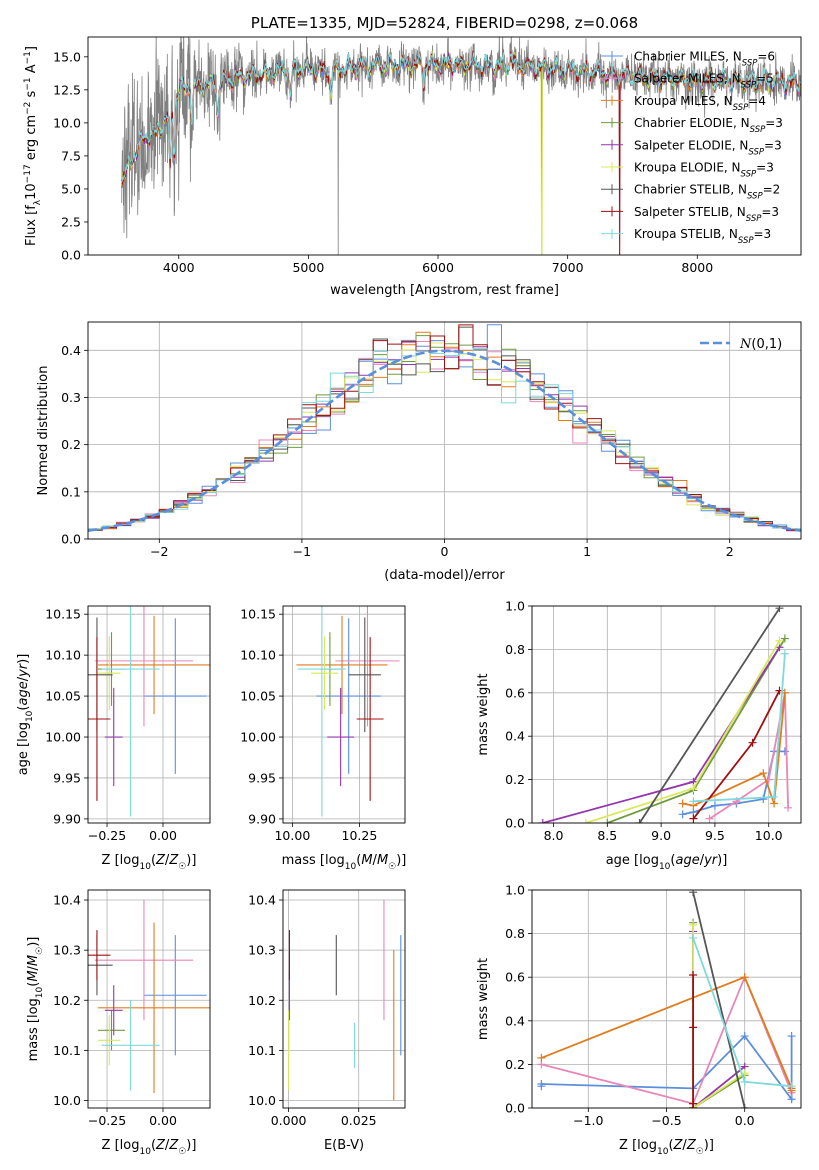 This screenshot has width=819, height=1170. I want to click on legend-label-text: Chabrier STELIB, N, so click(690, 190).